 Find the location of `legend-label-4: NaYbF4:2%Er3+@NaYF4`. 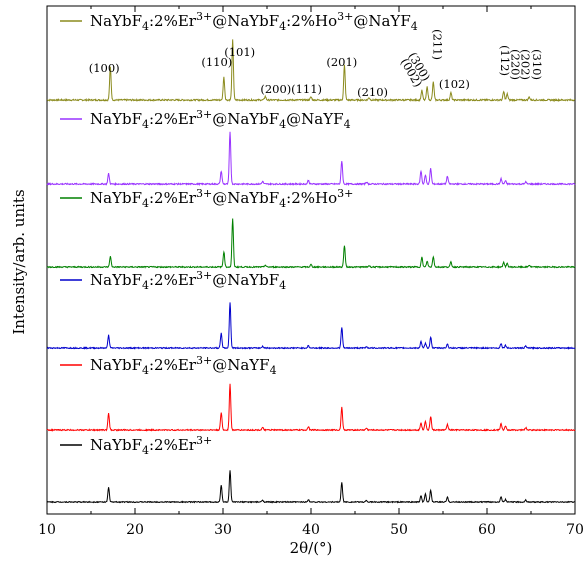

legend-label-4: NaYbF4:2%Er3+@NaYF4 is located at coordinates (183, 365).